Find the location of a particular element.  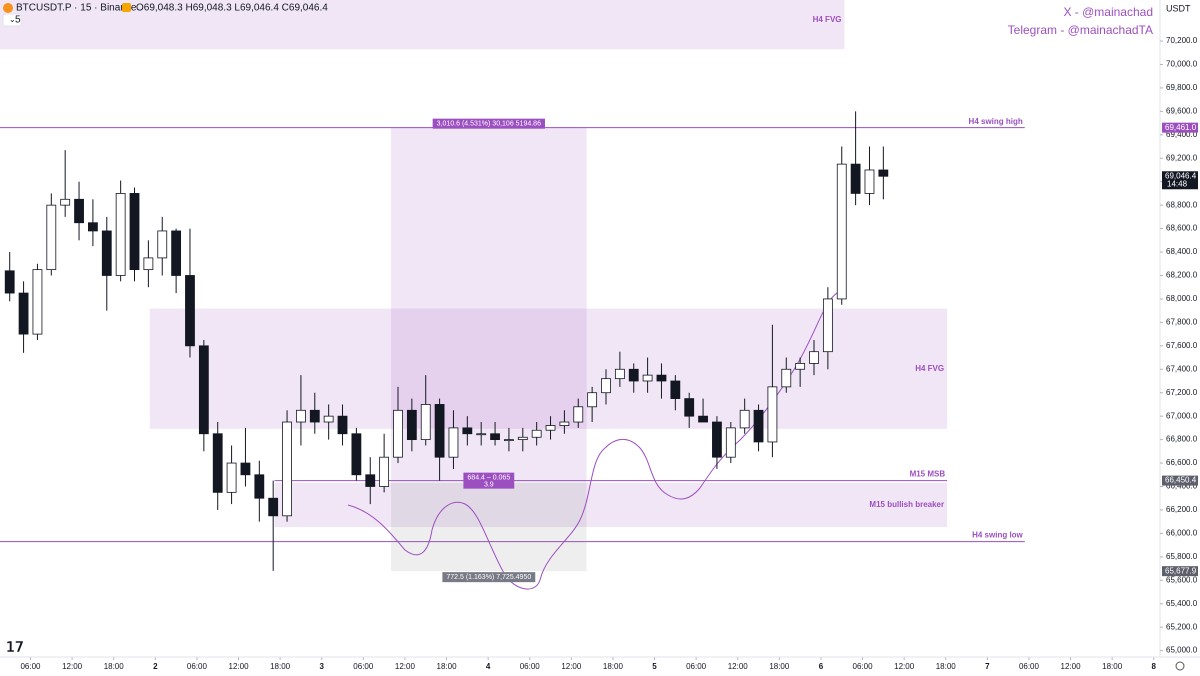

y-tick-label: 67,400.0 is located at coordinates (1182, 368).